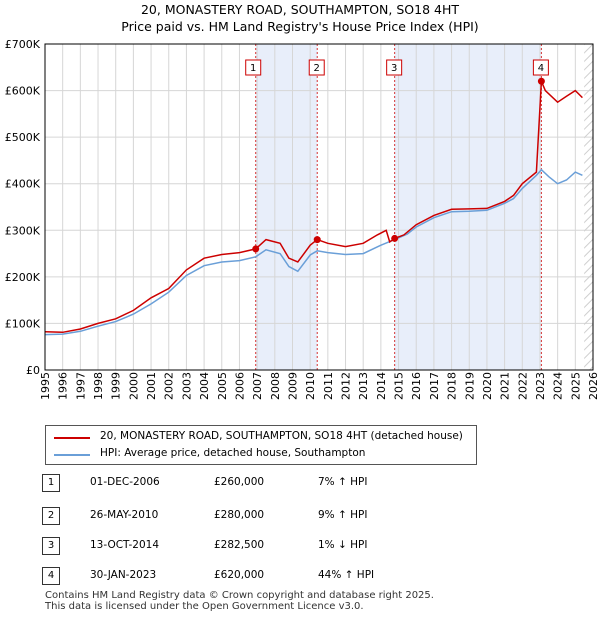  What do you see at coordinates (363, 386) in the screenshot?
I see `x-tick-label: 2013` at bounding box center [363, 386].